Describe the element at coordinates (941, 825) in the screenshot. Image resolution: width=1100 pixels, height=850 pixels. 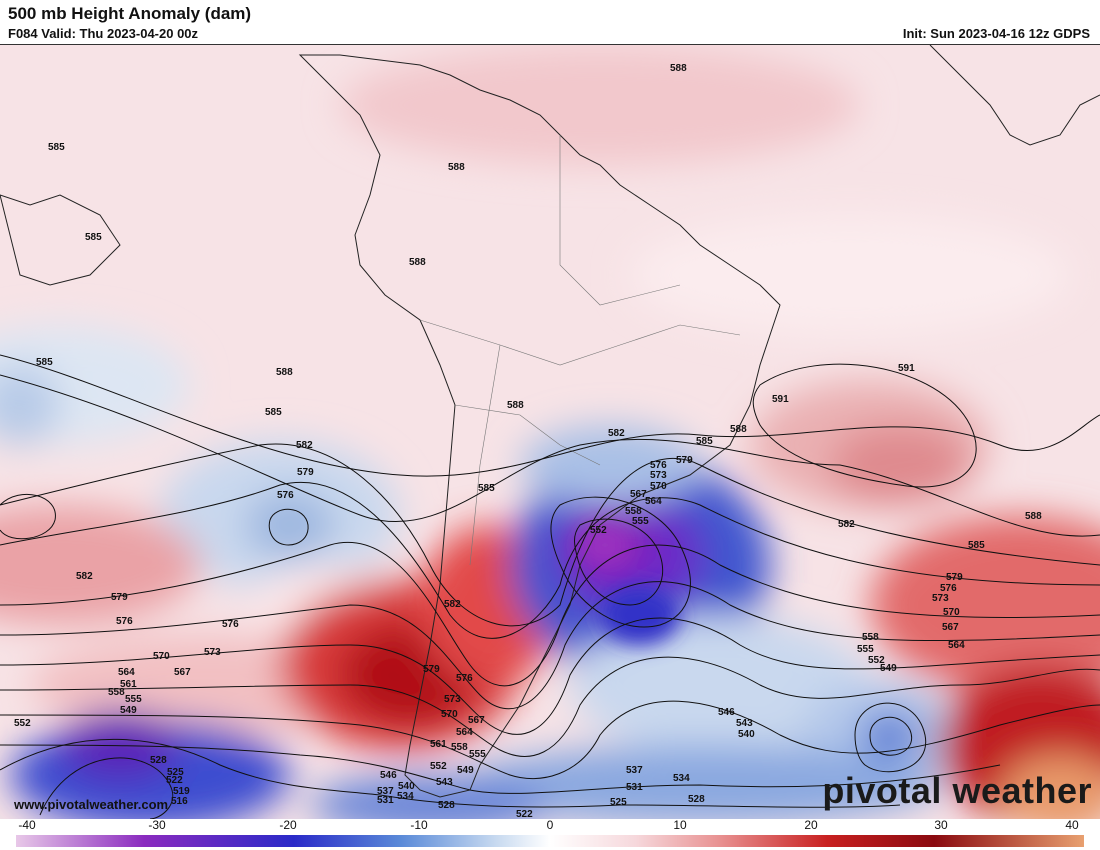
I see `colorbar-tick: 30` at that location.